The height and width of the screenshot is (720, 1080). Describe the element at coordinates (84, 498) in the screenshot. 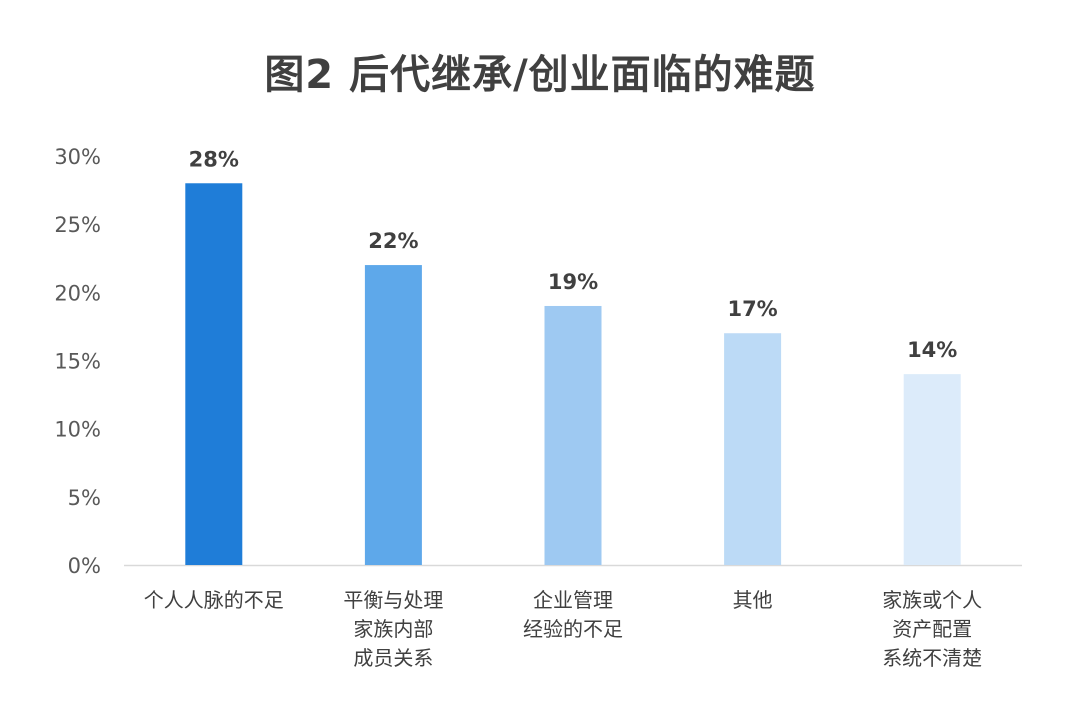

I see `y-tick-label: 5%` at that location.